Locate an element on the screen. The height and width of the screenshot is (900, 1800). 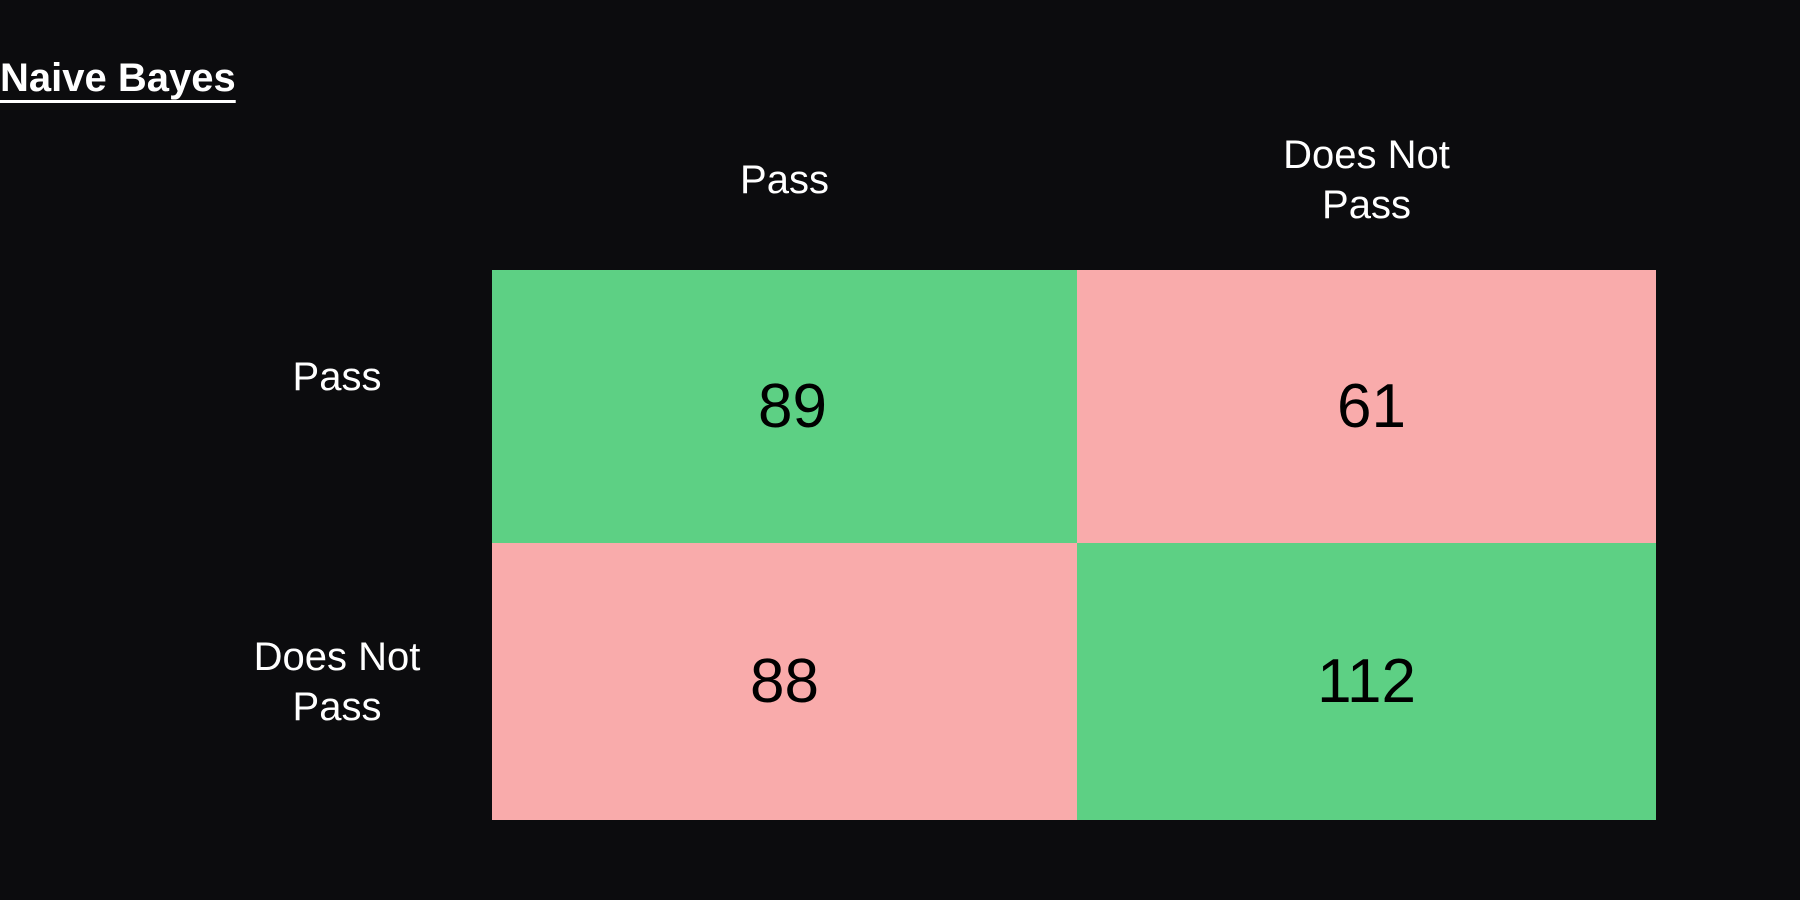
cell-pass-does-not-pass: 61 is located at coordinates (1366, 406).